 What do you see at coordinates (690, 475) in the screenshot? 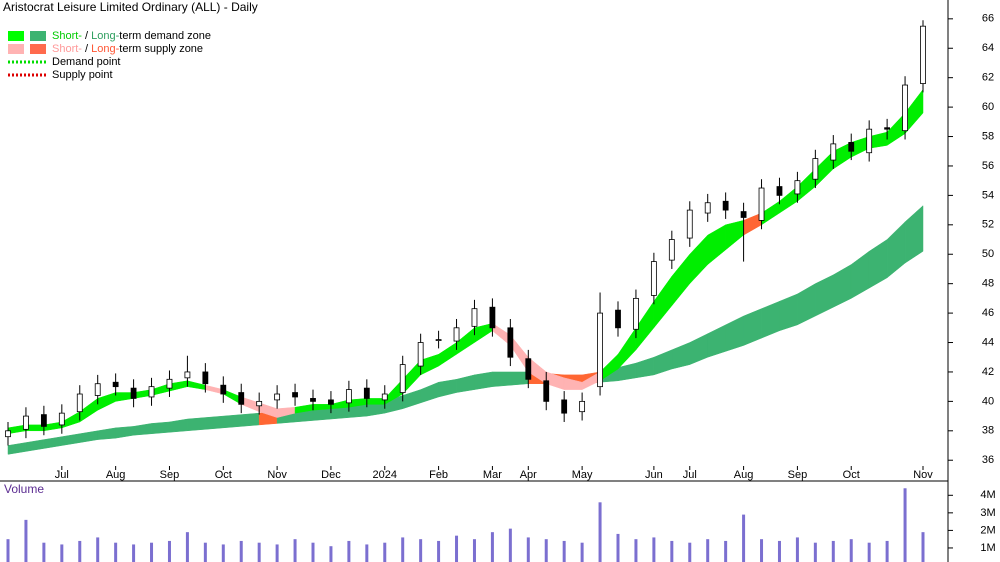
I see `x-tick-label: Jul` at bounding box center [690, 475].